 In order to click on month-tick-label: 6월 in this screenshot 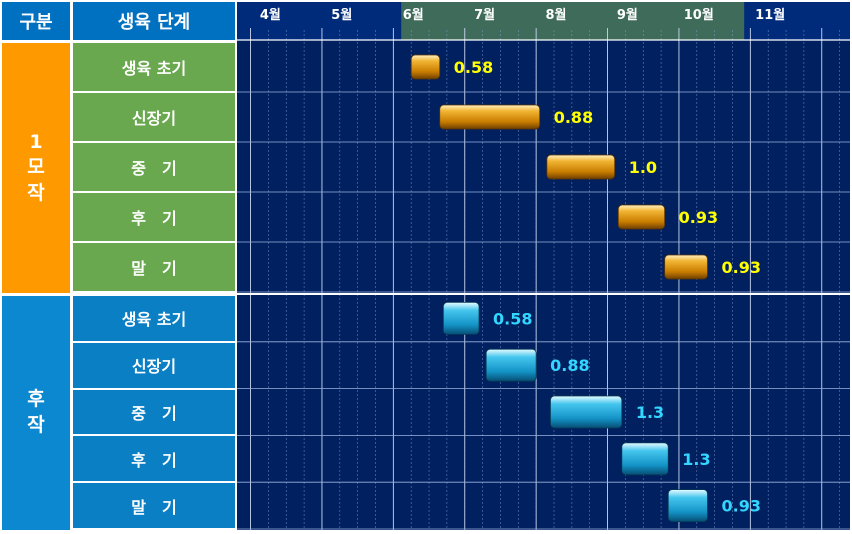, I will do `click(413, 15)`.